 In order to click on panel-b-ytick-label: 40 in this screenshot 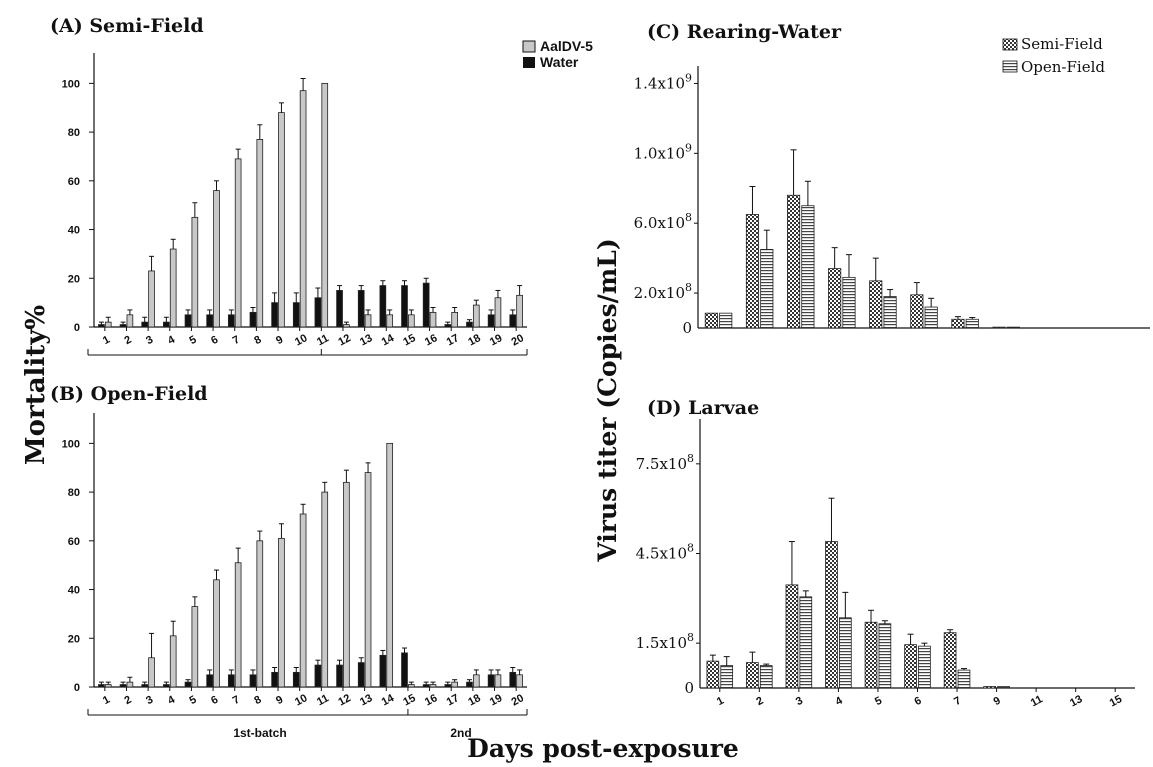, I will do `click(74, 591)`.